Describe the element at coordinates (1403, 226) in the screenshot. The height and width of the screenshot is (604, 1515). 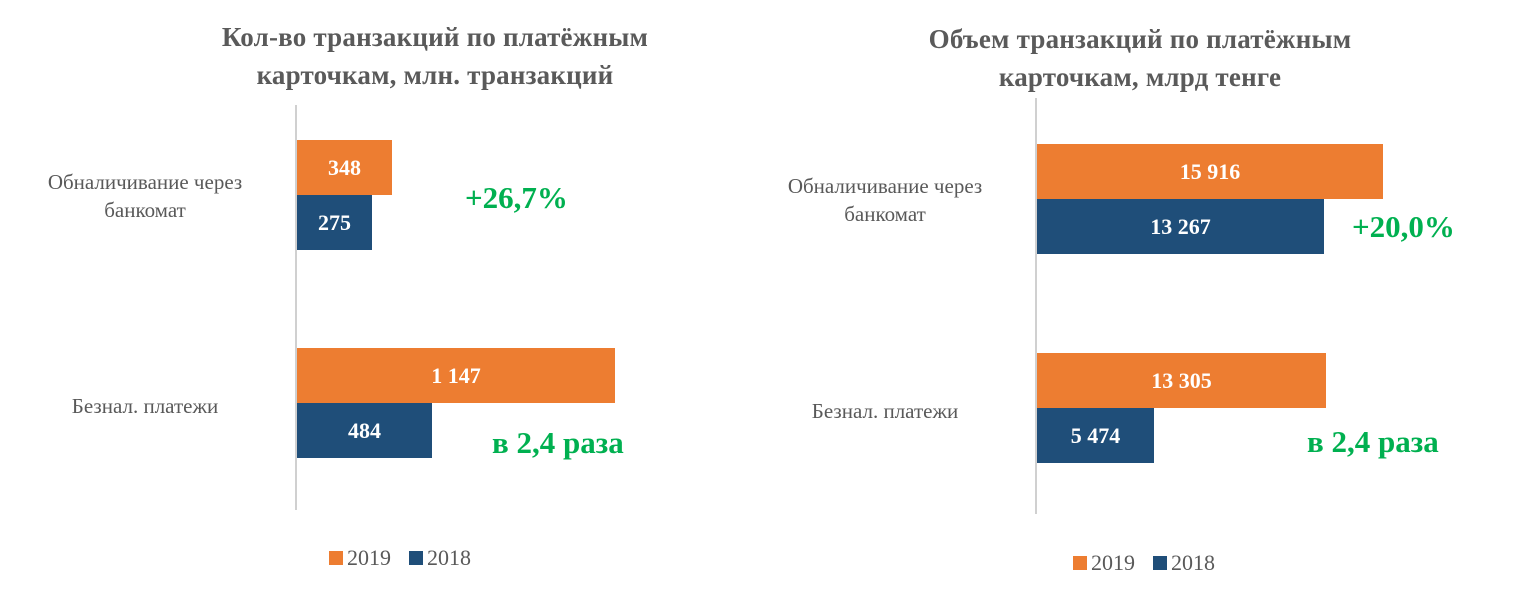
I see `growth-annotation-atm: +20,0%` at that location.